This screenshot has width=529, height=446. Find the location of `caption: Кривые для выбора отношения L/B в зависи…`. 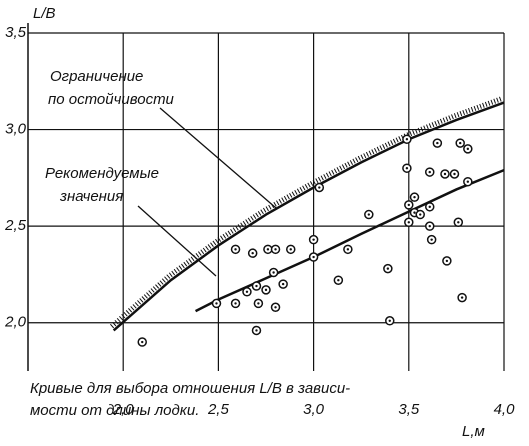

caption: Кривые для выбора отношения L/B в зависи… is located at coordinates (190, 388).